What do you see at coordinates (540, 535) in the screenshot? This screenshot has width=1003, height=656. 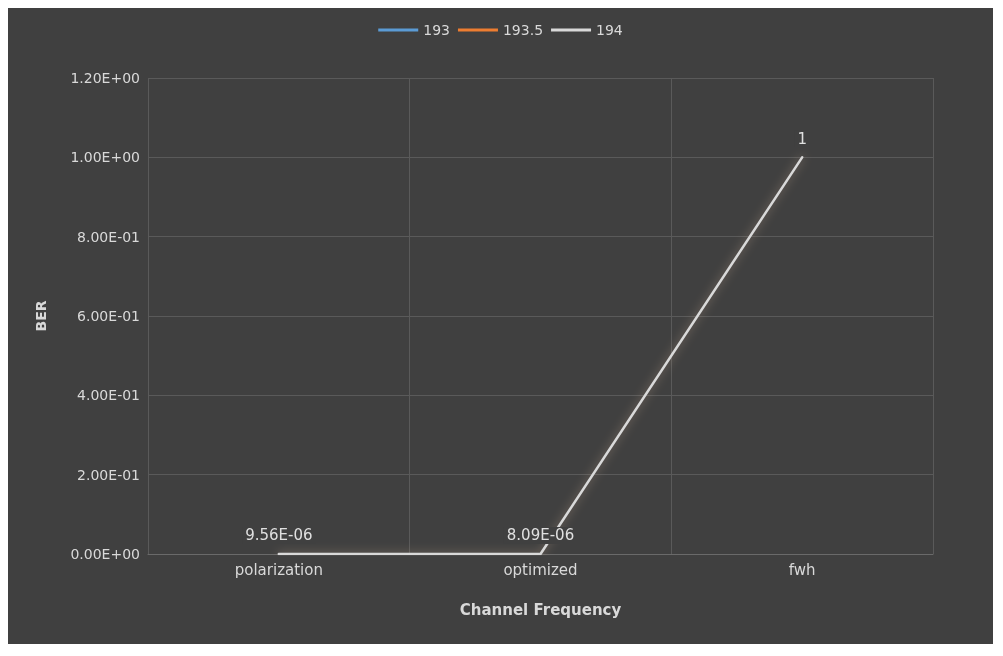 I see `data-label: 8.09E-06` at bounding box center [540, 535].